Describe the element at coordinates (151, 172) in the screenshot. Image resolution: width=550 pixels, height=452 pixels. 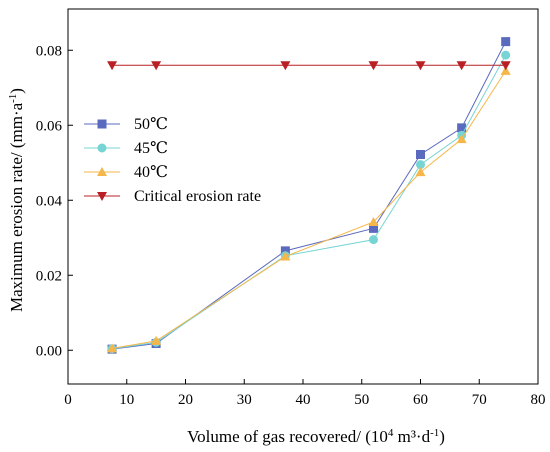
I see `legend-label: 40℃` at that location.